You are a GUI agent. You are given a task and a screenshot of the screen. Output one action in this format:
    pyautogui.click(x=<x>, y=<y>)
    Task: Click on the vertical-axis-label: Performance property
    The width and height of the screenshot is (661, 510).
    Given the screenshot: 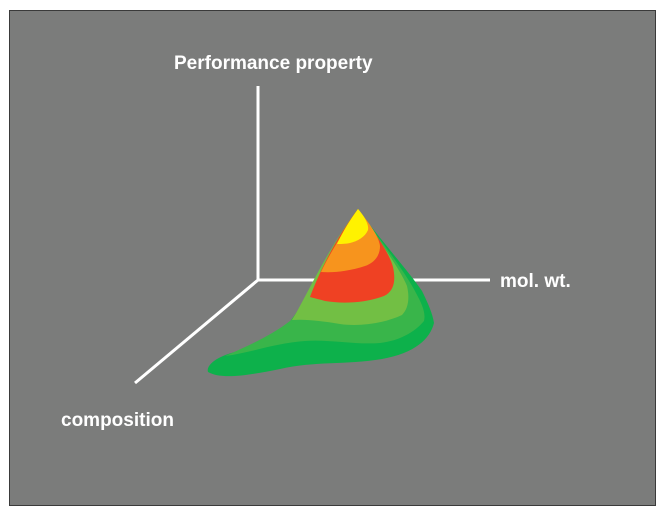 What is the action you would take?
    pyautogui.click(x=273, y=63)
    